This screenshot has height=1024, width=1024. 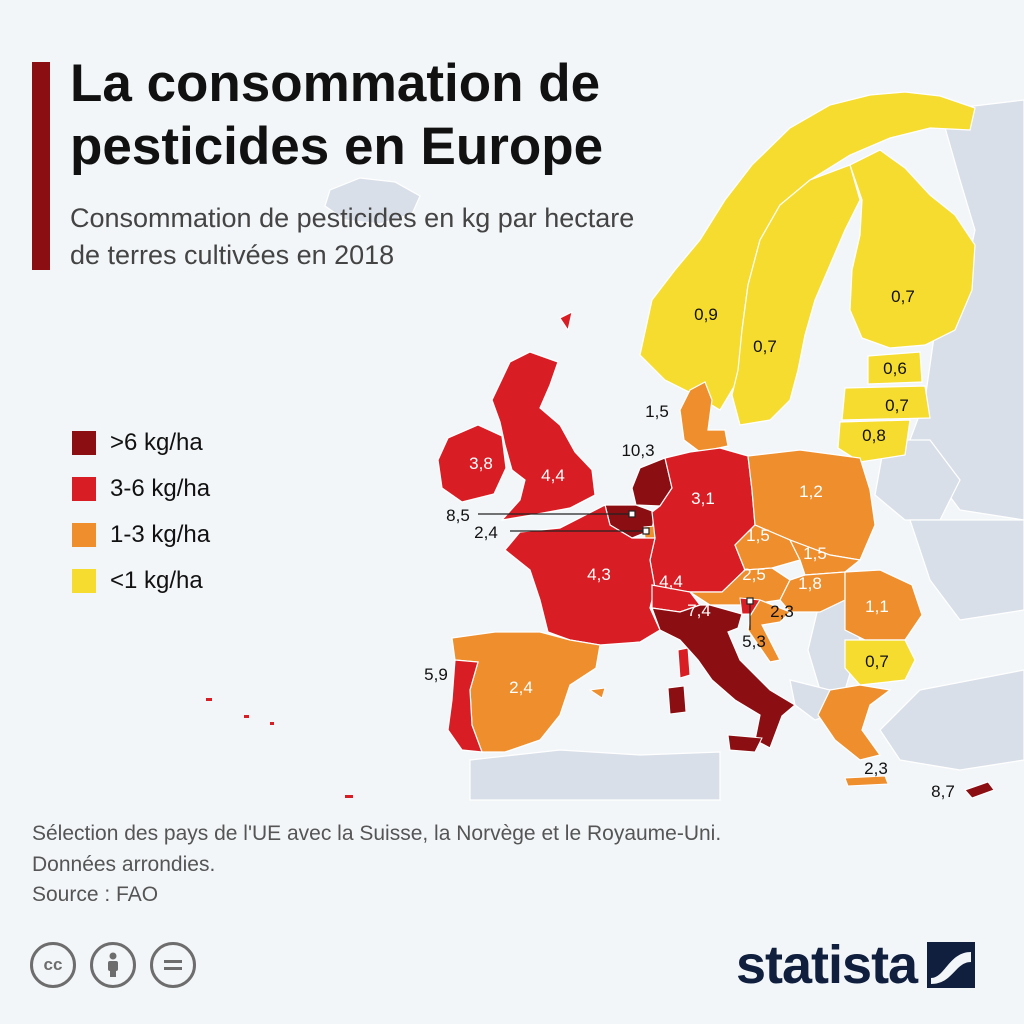 What do you see at coordinates (279, 748) in the screenshot?
I see `atlantic-islands` at bounding box center [279, 748].